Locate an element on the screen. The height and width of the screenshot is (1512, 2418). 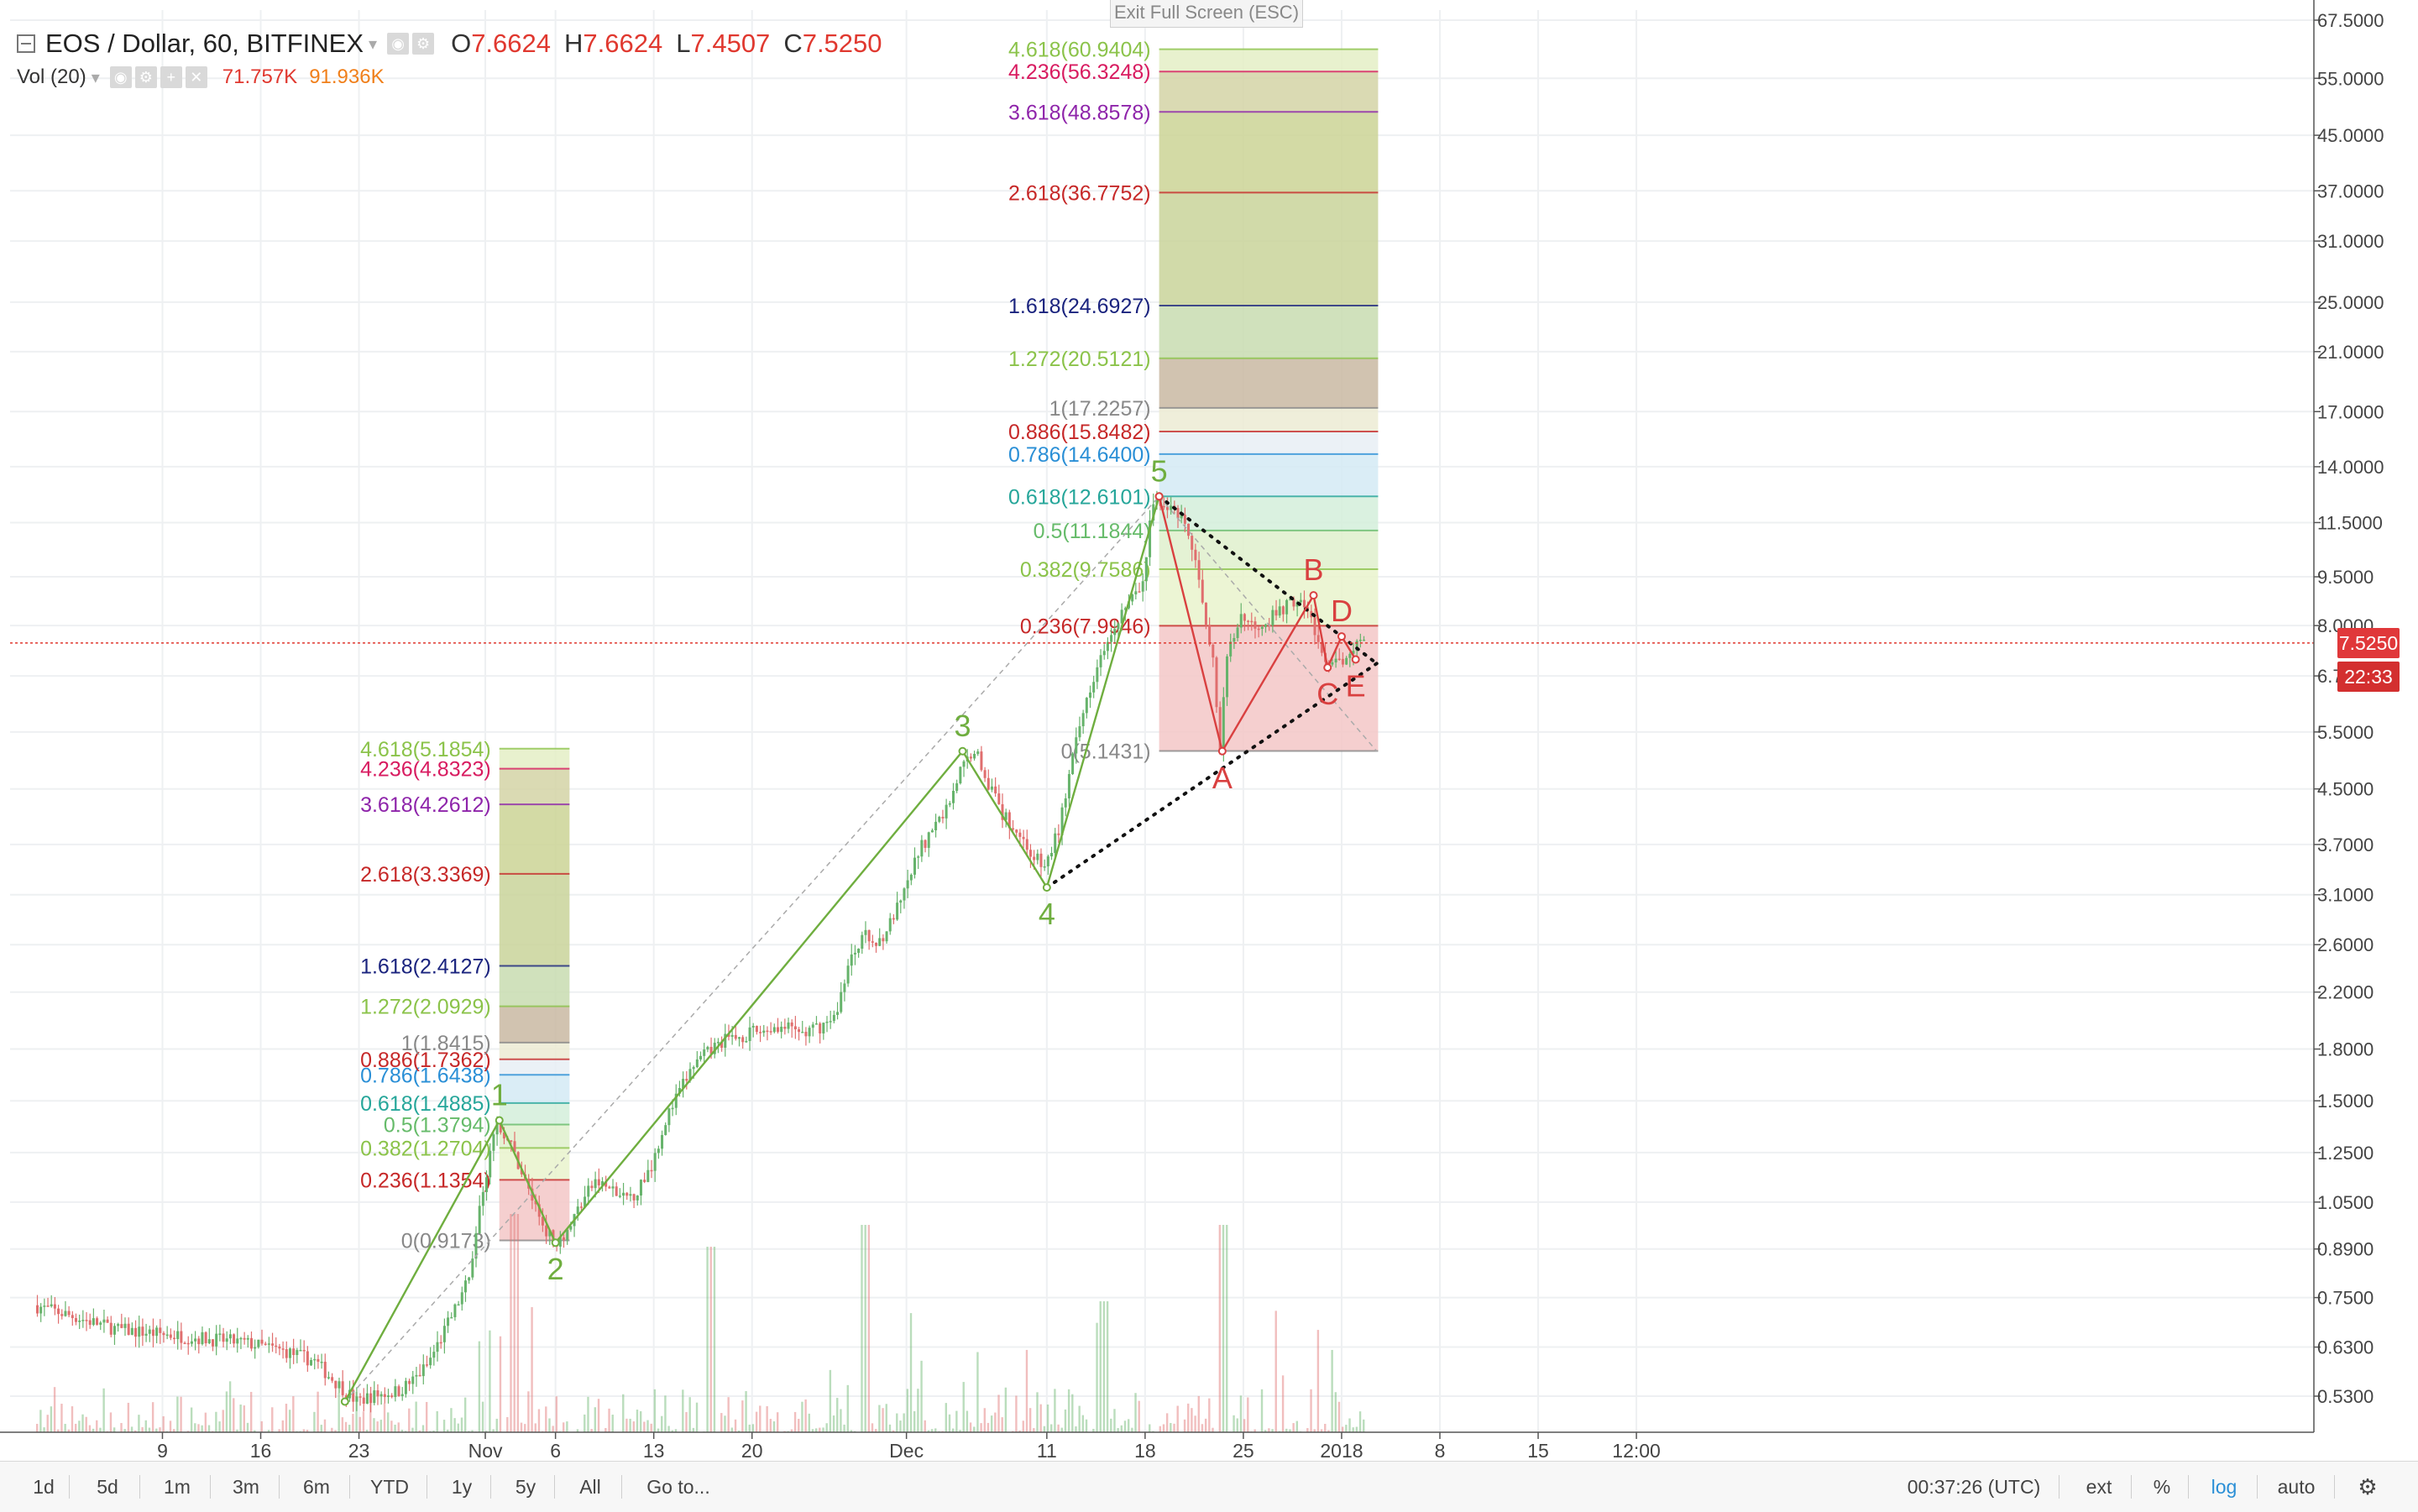
range-all-button: All is located at coordinates (590, 1487).